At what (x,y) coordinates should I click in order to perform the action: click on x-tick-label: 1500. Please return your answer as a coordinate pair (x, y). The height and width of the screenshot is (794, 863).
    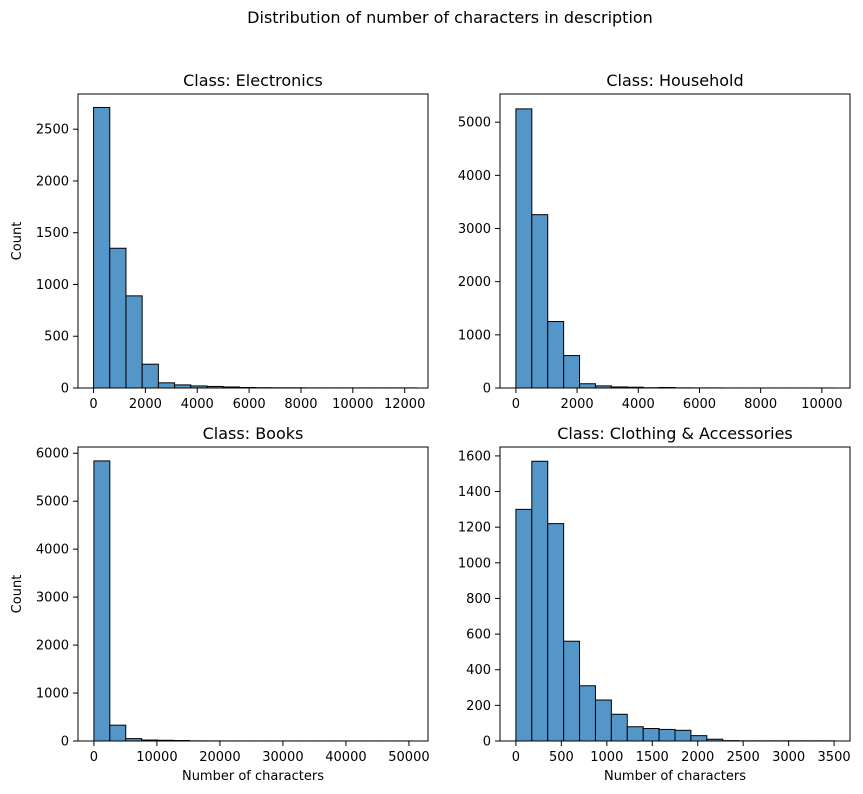
    Looking at the image, I should click on (652, 757).